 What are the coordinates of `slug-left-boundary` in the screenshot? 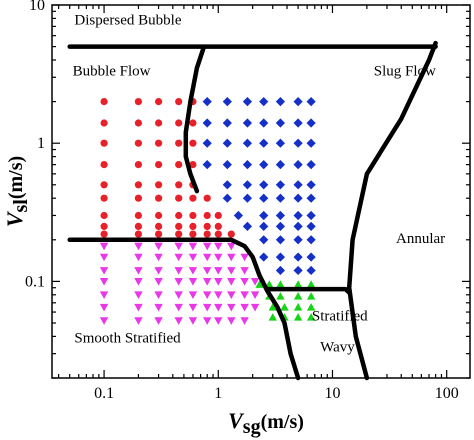 It's located at (195, 119).